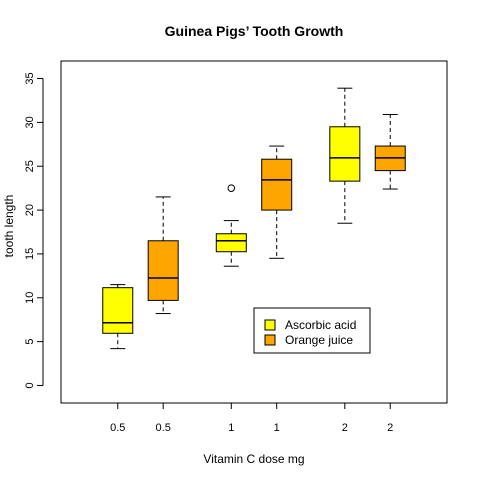 This screenshot has width=480, height=485. Describe the element at coordinates (253, 459) in the screenshot. I see `x-axis-label: Vitamin C dose mg` at that location.